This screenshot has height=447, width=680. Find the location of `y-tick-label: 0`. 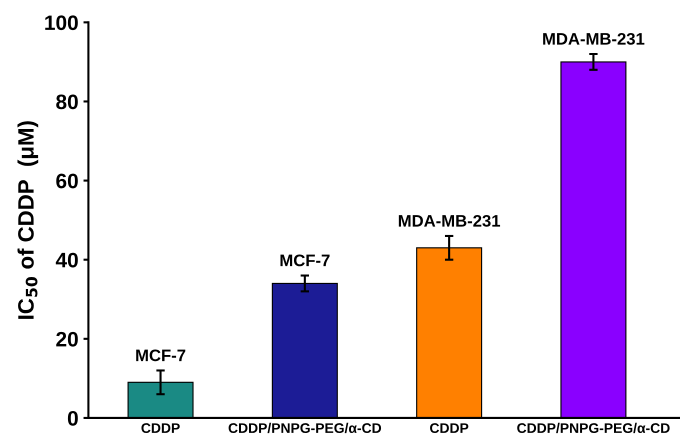

y-tick-label: 0 is located at coordinates (73, 418).